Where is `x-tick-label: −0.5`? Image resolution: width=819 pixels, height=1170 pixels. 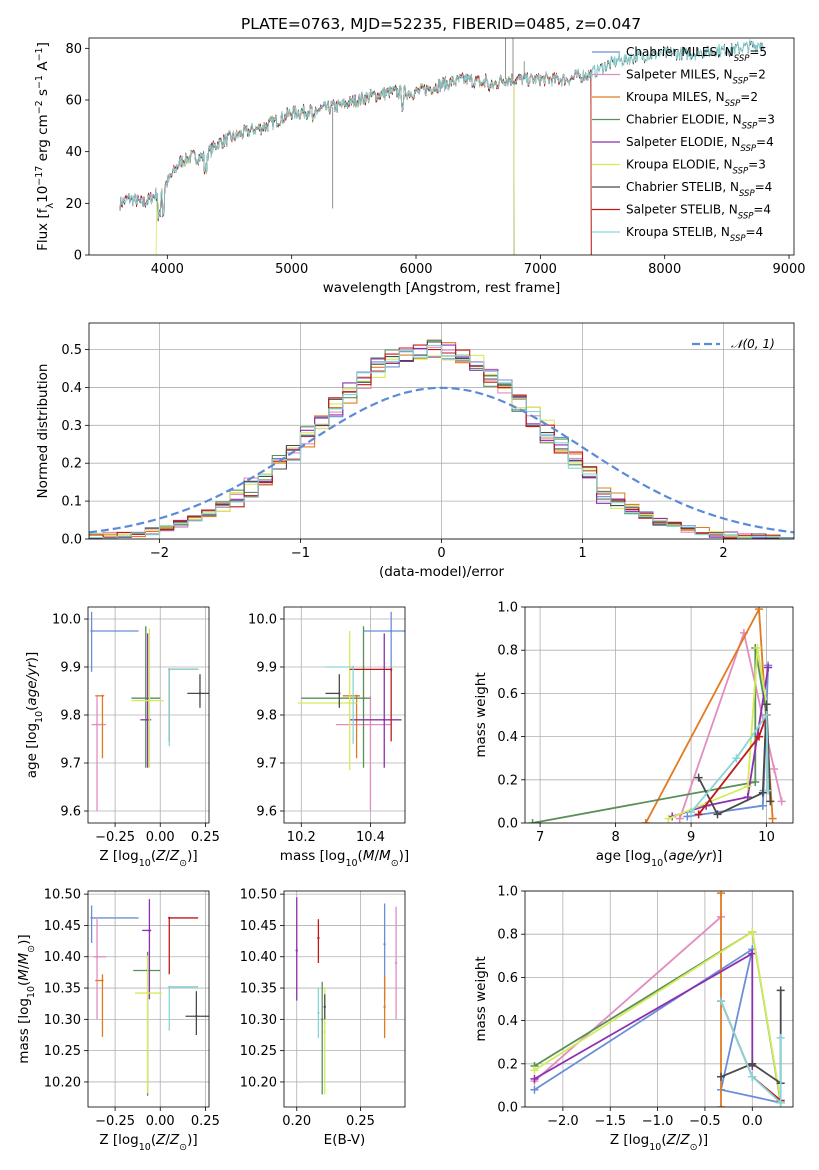 x-tick-label: −0.5 is located at coordinates (705, 1121).